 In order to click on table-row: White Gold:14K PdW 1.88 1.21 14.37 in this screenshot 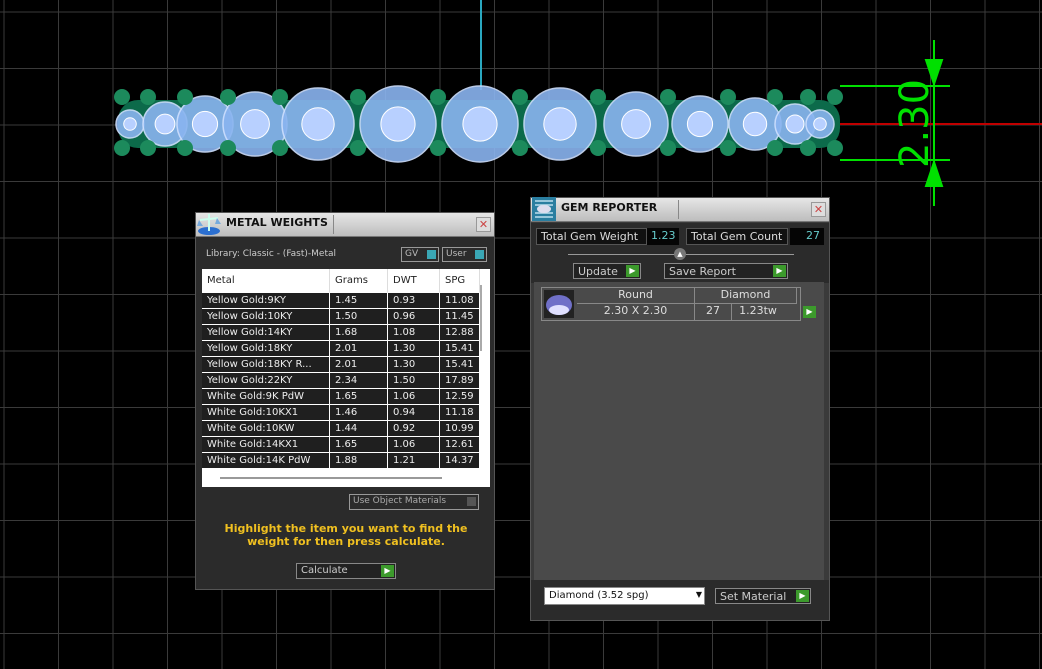, I will do `click(346, 461)`.